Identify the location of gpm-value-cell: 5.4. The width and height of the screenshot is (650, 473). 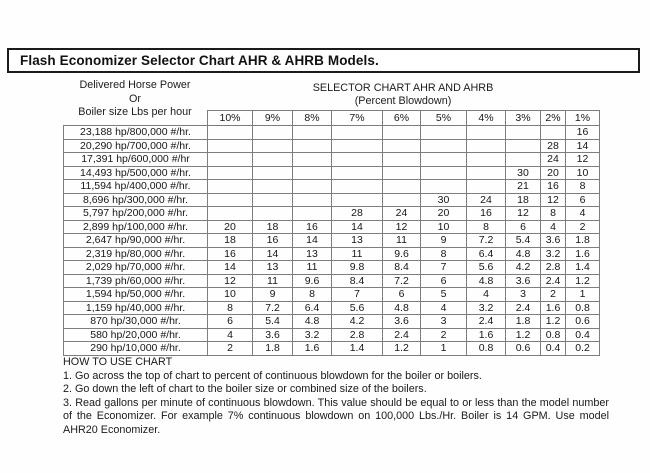
(272, 321).